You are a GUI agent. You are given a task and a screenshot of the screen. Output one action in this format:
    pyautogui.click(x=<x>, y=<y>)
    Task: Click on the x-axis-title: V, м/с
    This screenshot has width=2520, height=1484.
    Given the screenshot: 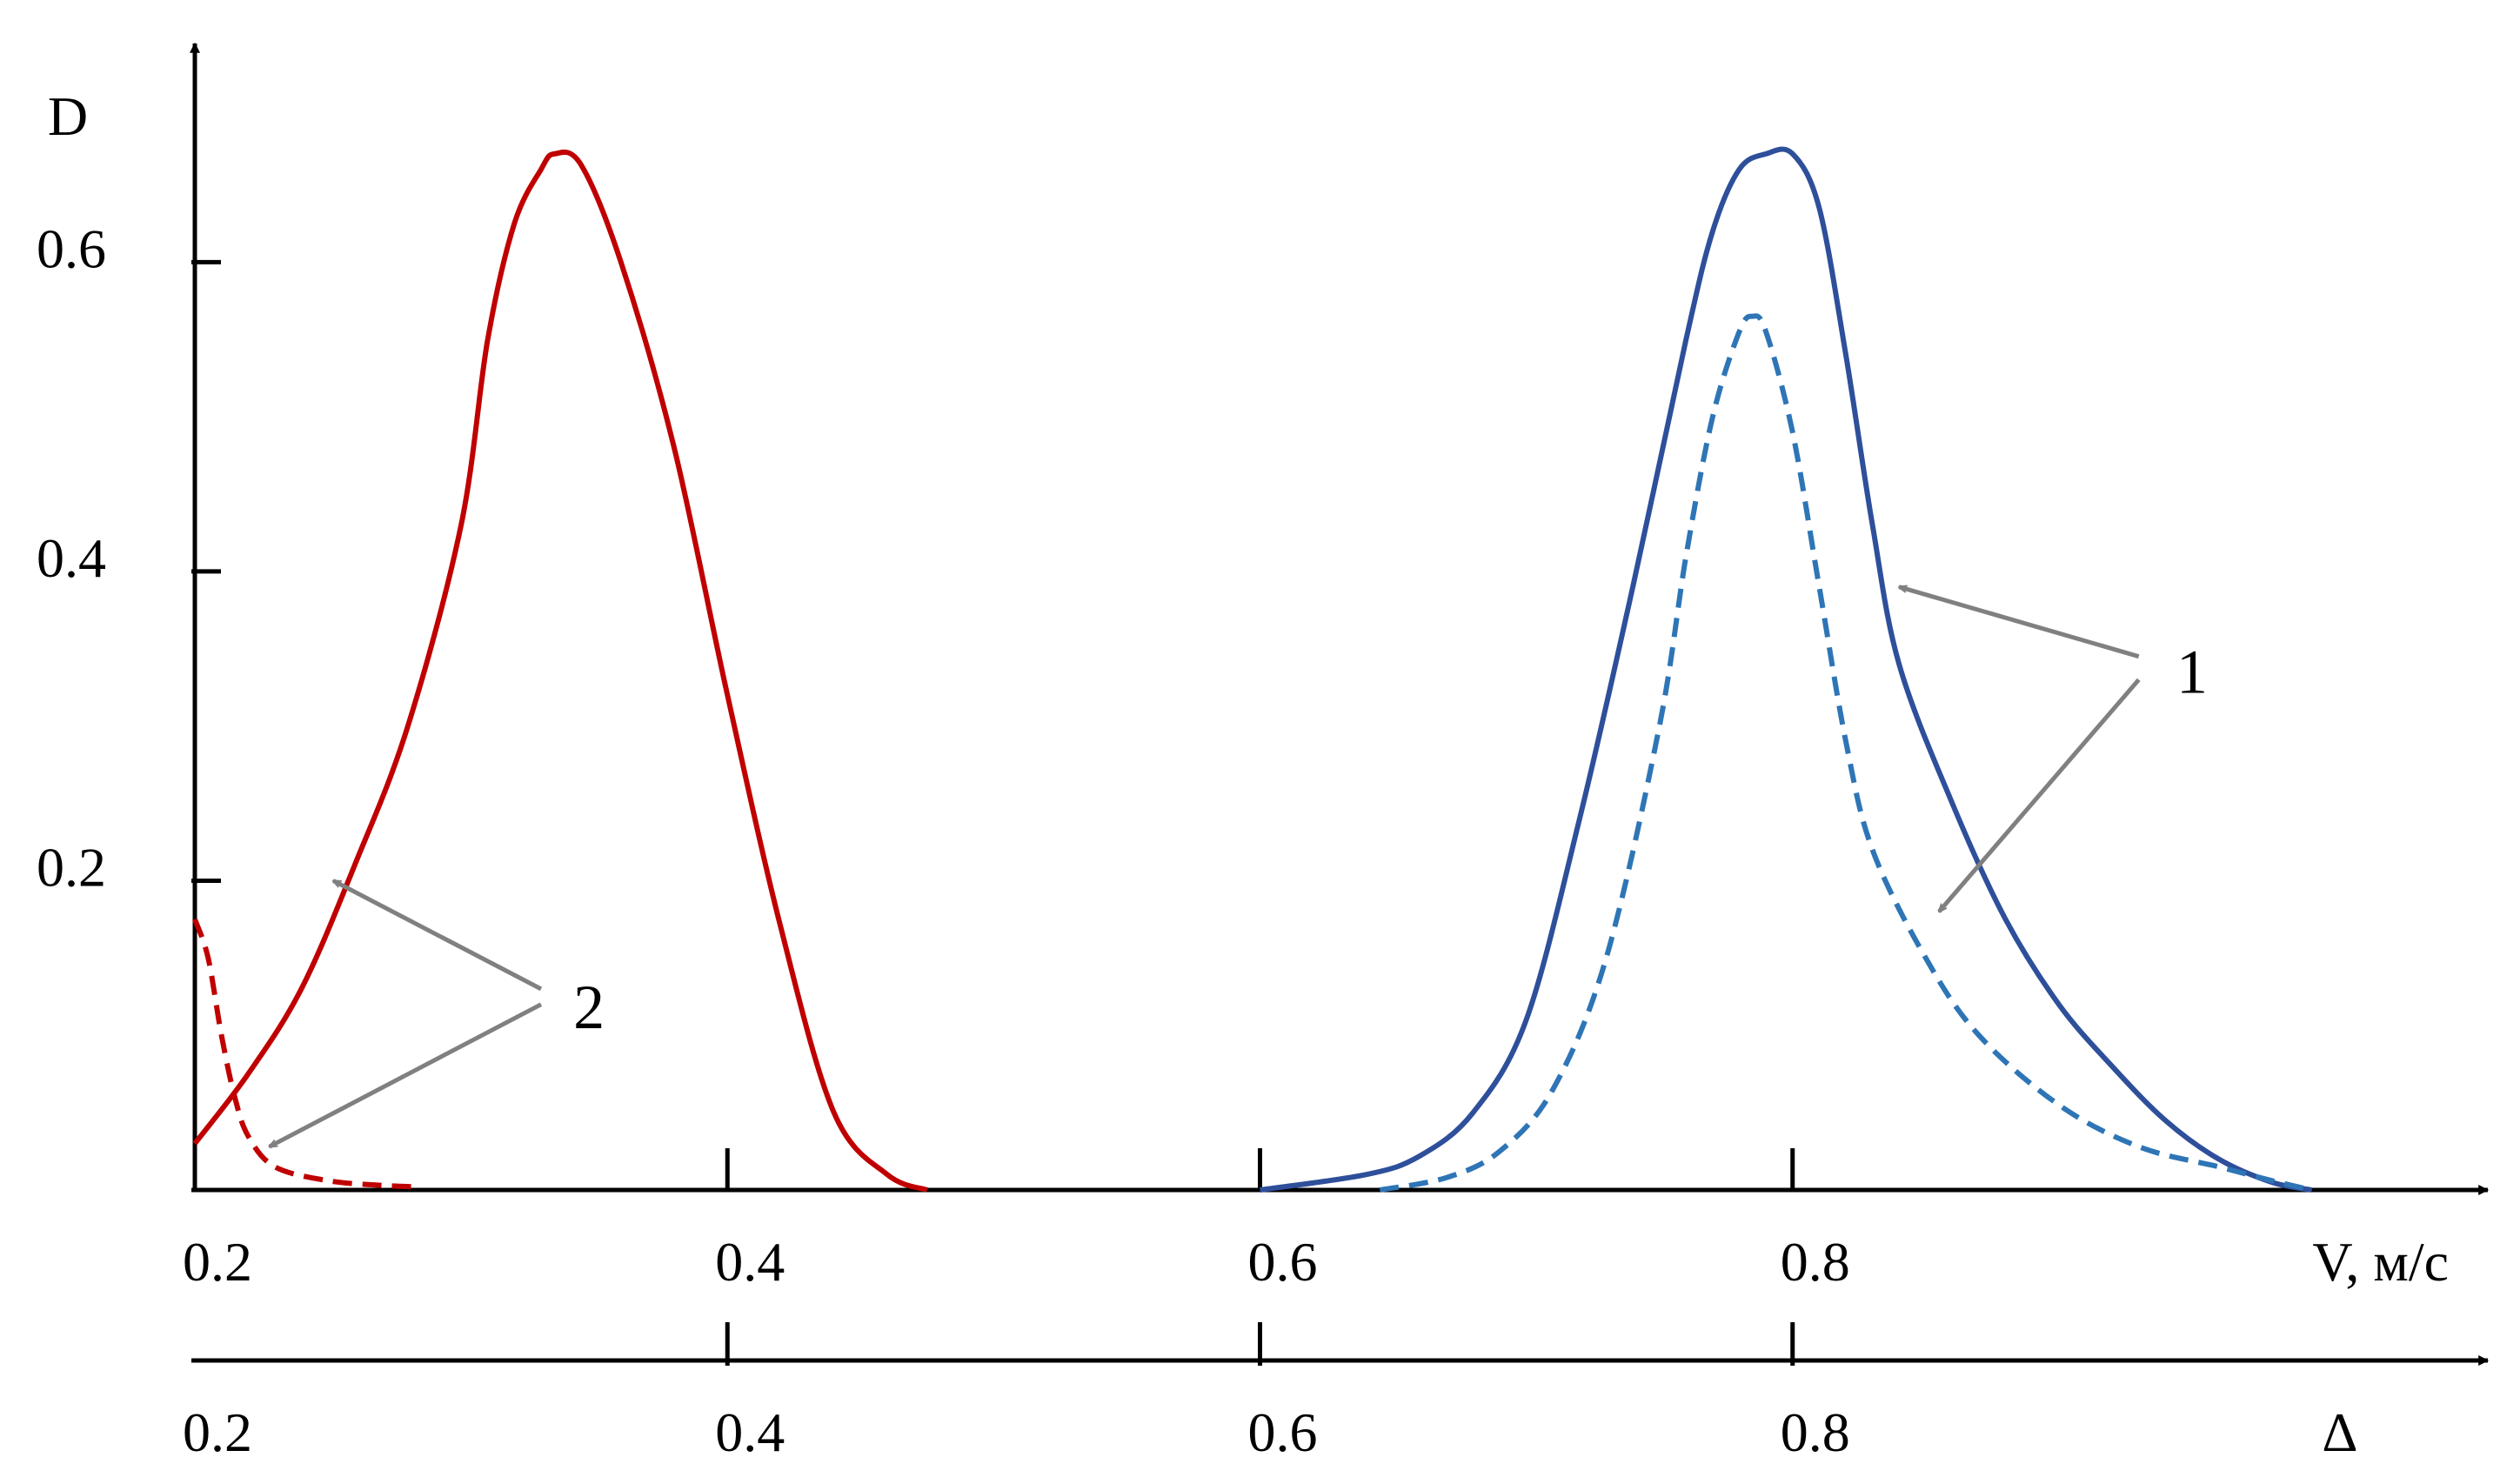 What is the action you would take?
    pyautogui.click(x=2380, y=1262)
    